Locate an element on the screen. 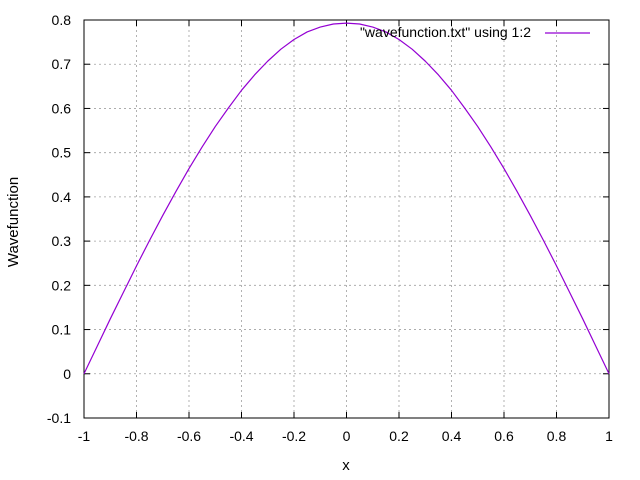  legend: "wavefunction.txt" using 1:2 is located at coordinates (475, 32).